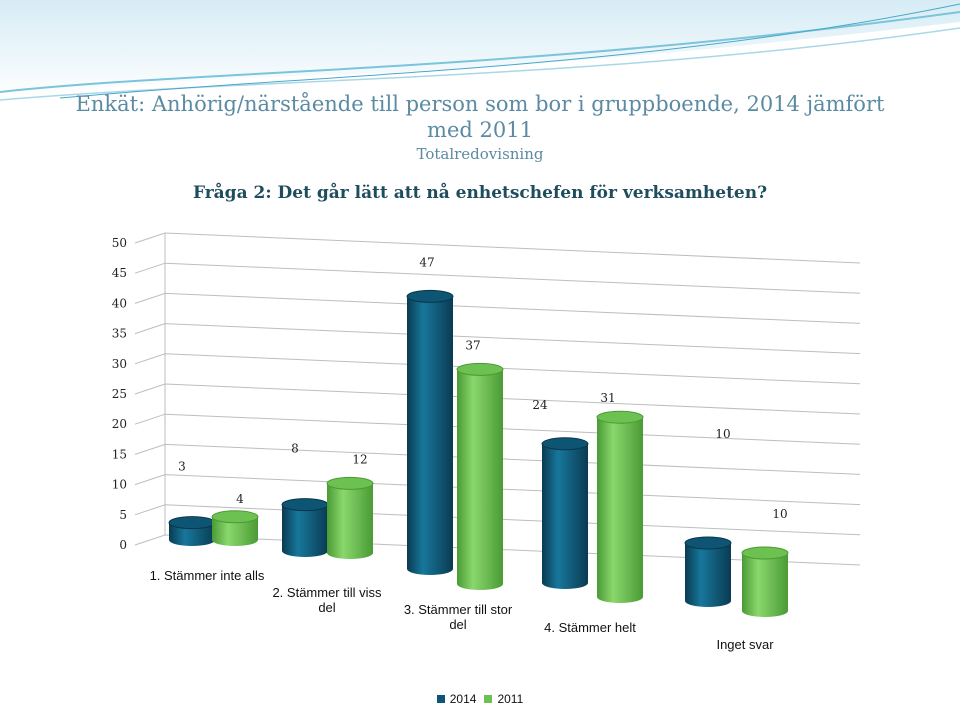 This screenshot has width=960, height=720. What do you see at coordinates (119, 485) in the screenshot?
I see `y-tick-label: 10` at bounding box center [119, 485].